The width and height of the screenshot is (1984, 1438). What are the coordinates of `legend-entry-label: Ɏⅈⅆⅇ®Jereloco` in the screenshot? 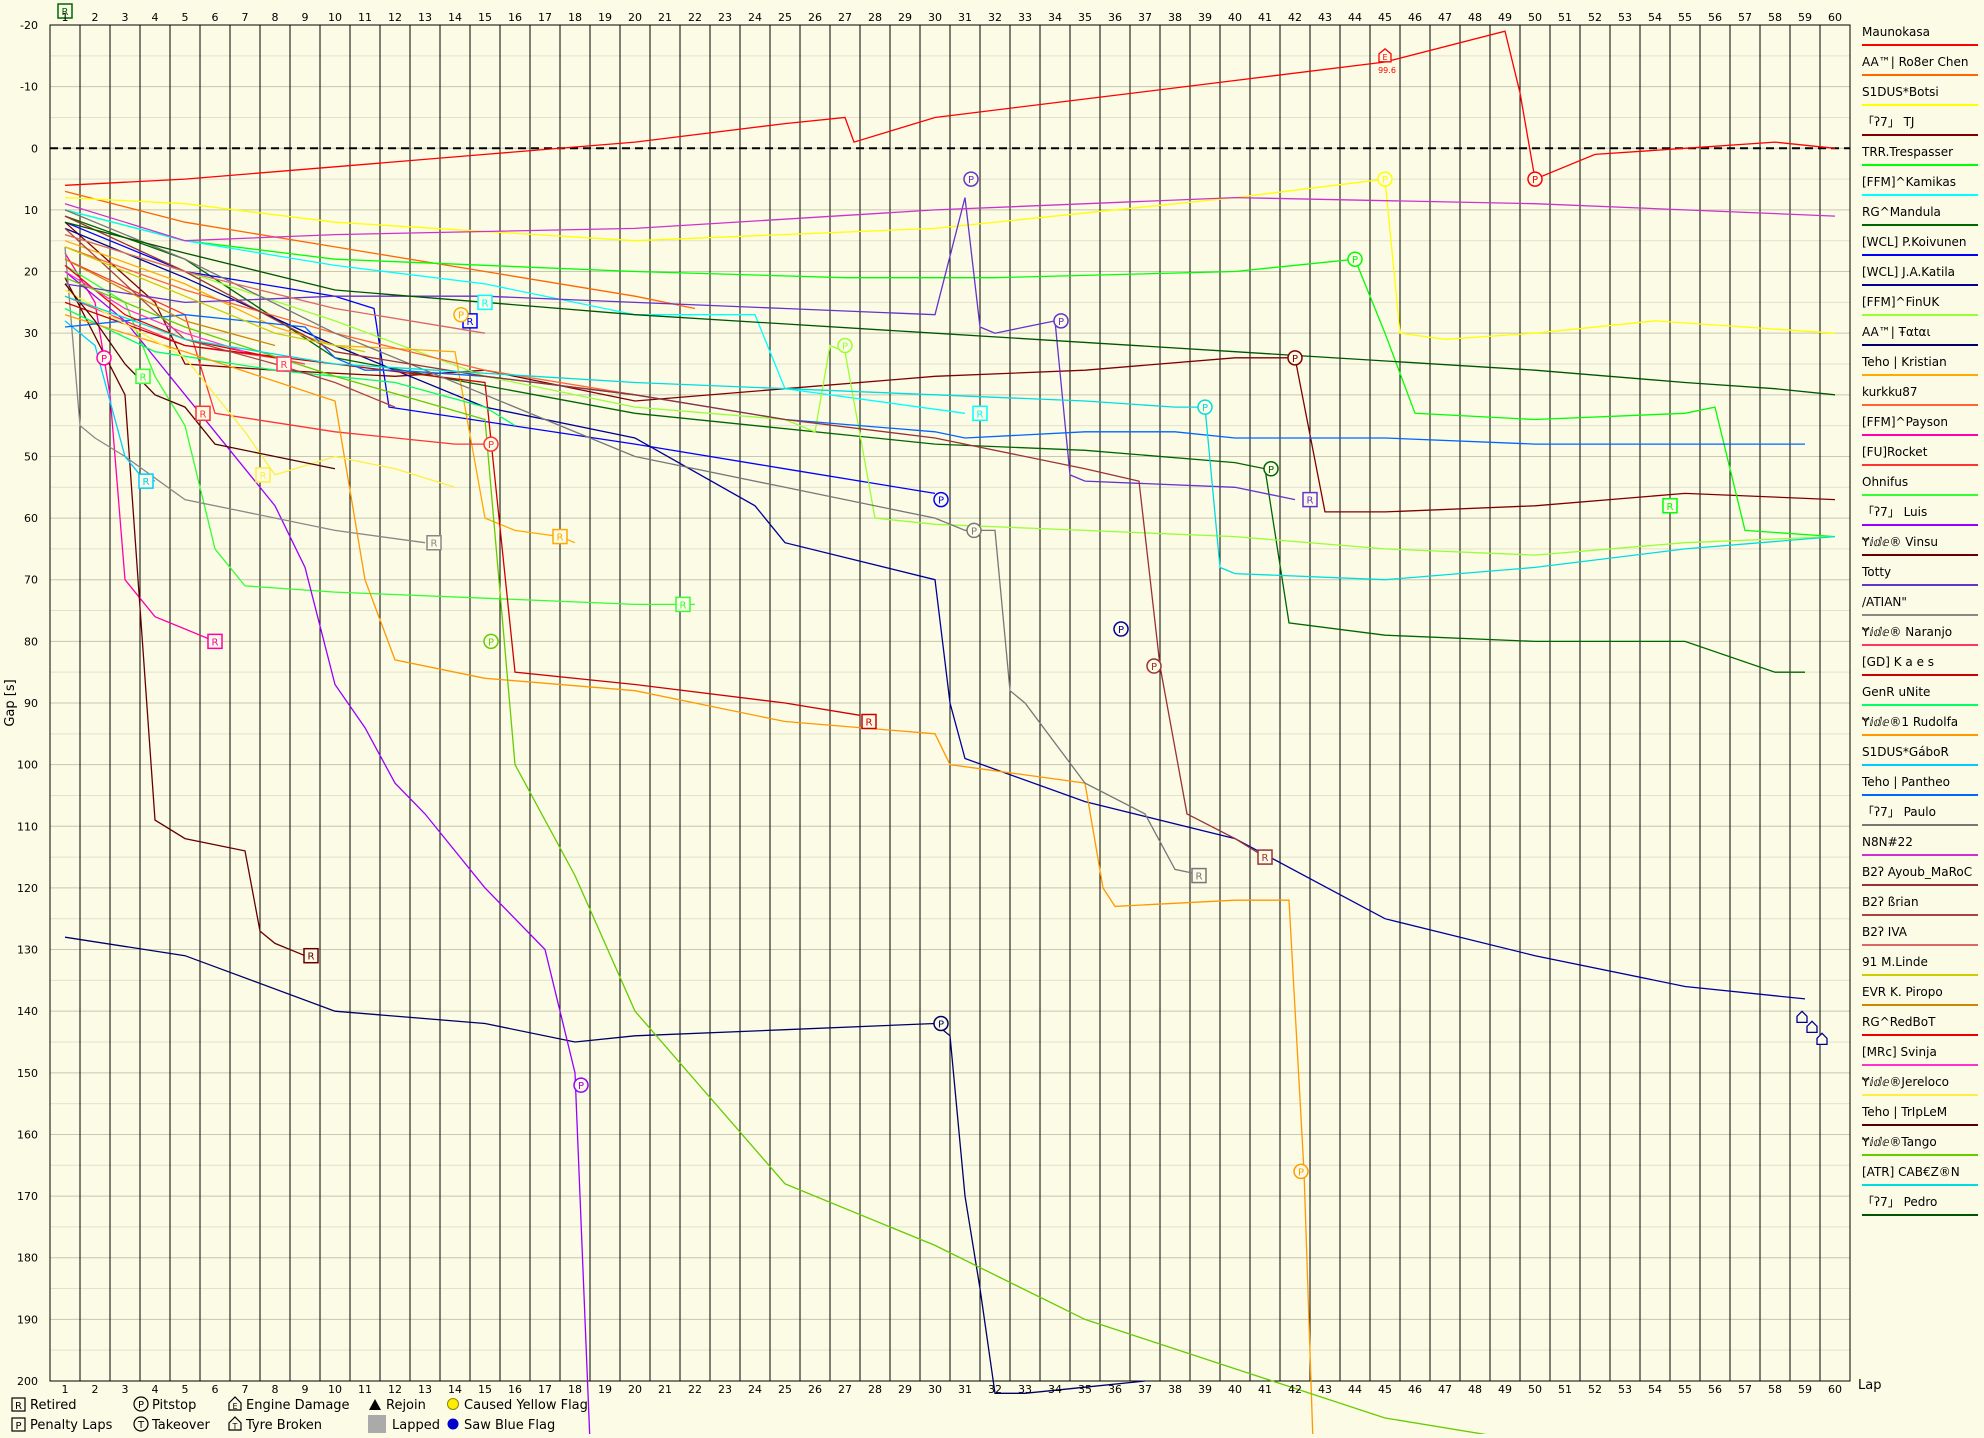 It's located at (1905, 1082).